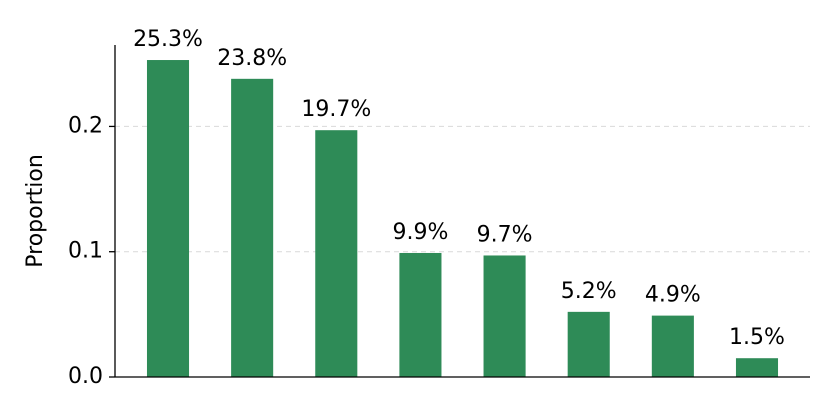 This screenshot has width=830, height=415. What do you see at coordinates (85, 251) in the screenshot?
I see `y-tick-label: 0.1` at bounding box center [85, 251].